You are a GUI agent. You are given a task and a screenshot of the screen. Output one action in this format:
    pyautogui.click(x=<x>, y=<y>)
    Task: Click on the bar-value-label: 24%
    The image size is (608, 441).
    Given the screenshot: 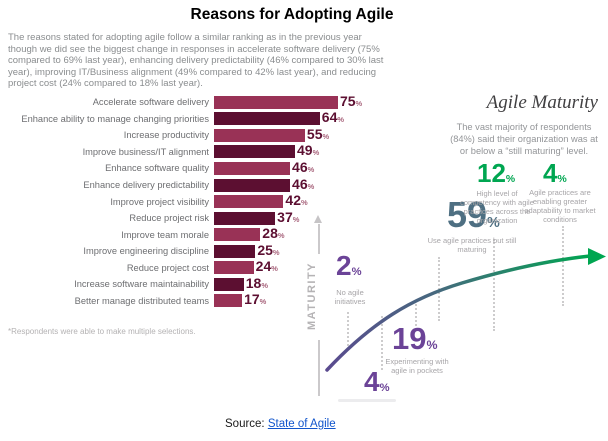 What is the action you would take?
    pyautogui.click(x=266, y=266)
    